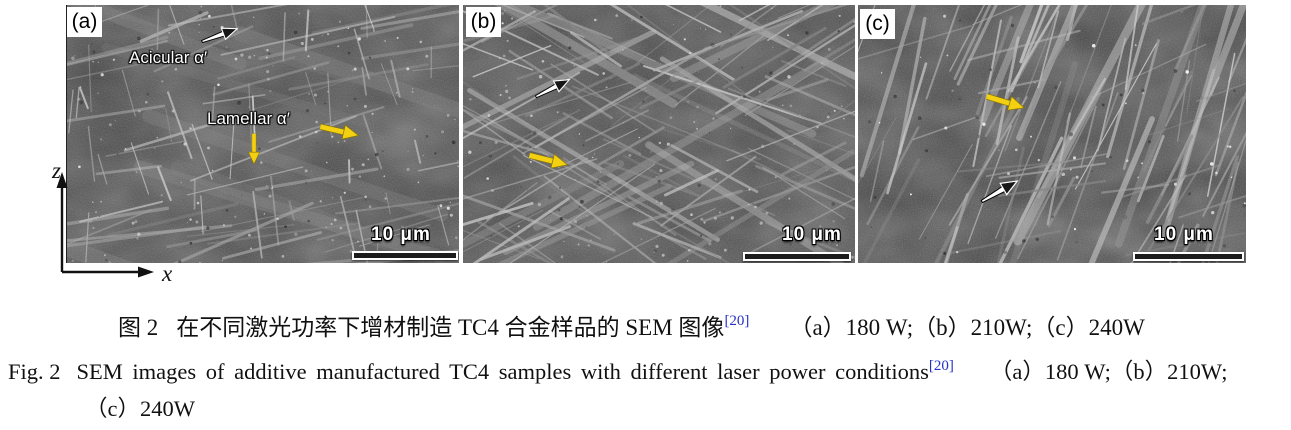  I want to click on annotation-lamellar-label: Lamellar α′, so click(248, 118).